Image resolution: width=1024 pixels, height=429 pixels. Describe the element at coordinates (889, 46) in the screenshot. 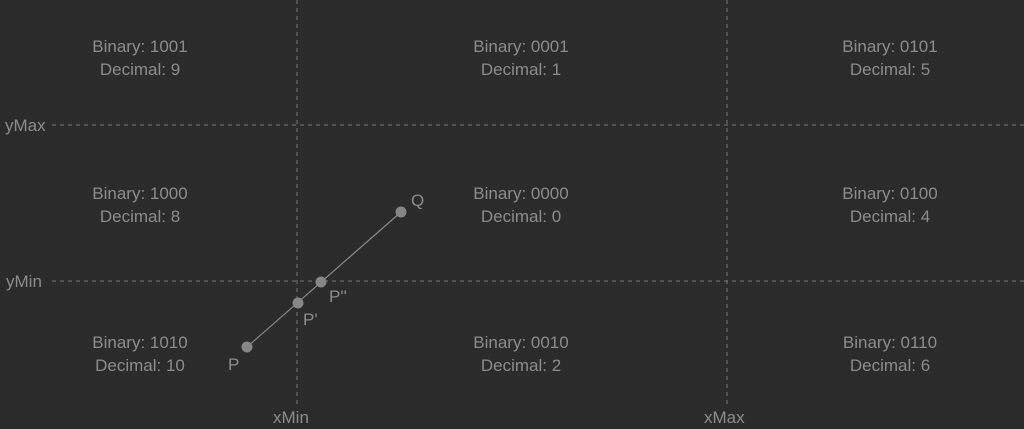

I see `region-5-binary: Binary: 0101` at that location.